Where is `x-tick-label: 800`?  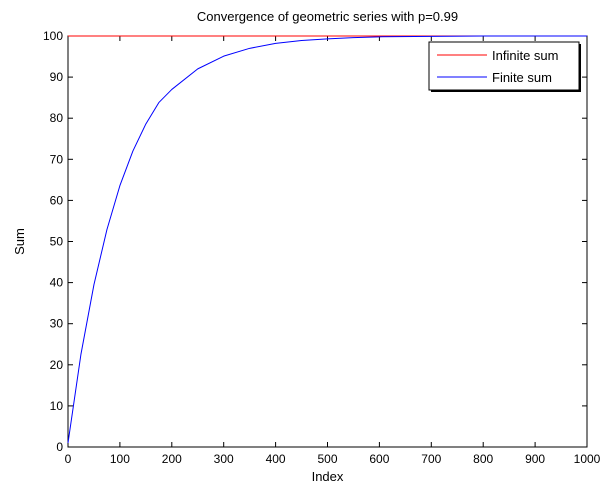 x-tick-label: 800 is located at coordinates (483, 459).